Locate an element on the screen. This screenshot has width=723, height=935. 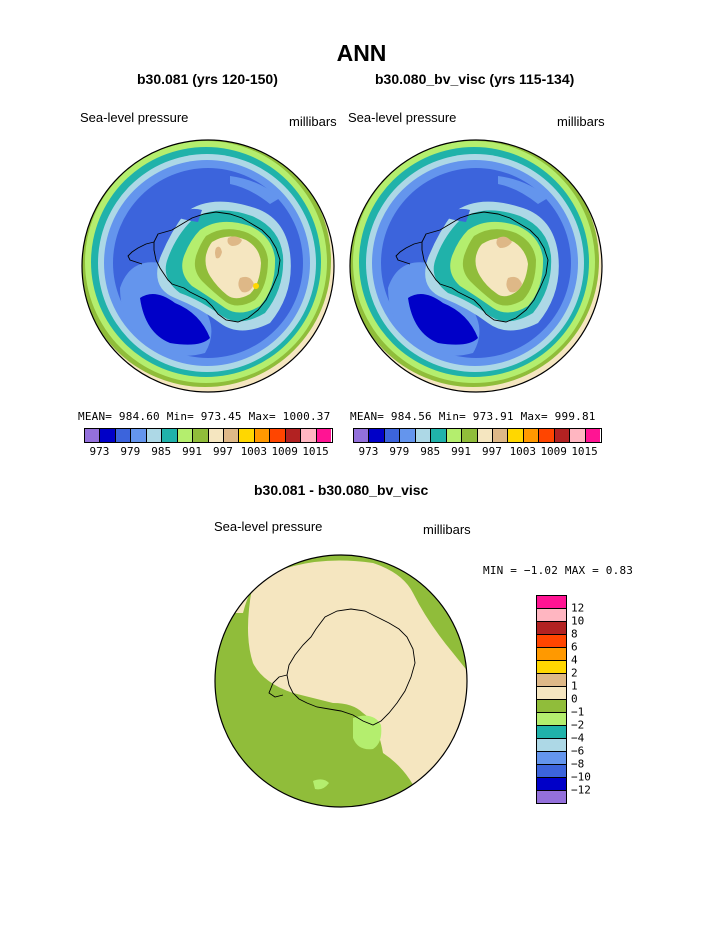
panel2-field-label: Sea-level pressure is located at coordinates (402, 117).